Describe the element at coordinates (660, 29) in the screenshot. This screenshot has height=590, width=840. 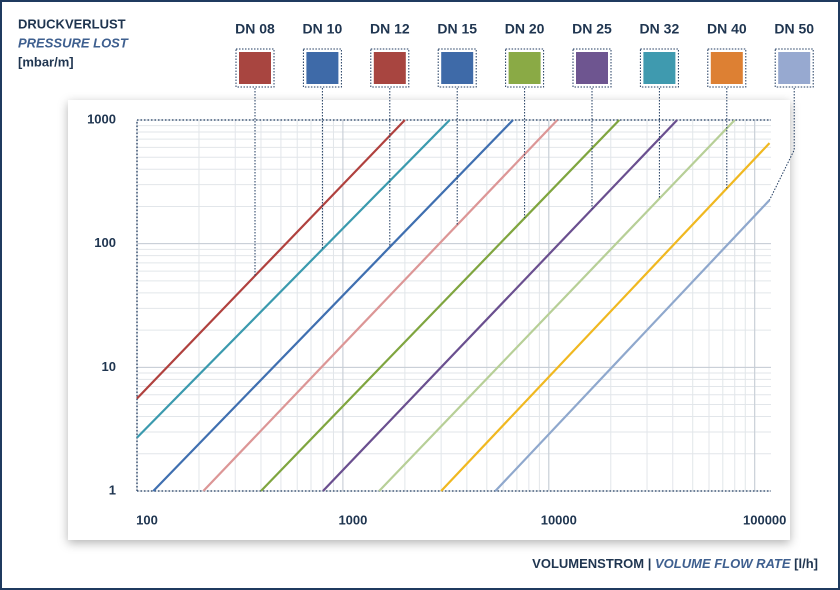
I see `legend-label: DN 32` at that location.